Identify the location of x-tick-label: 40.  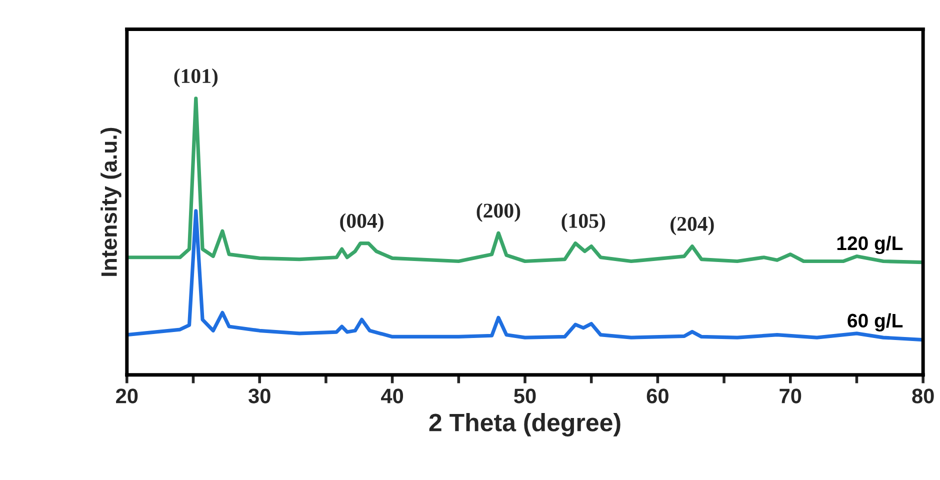
(392, 396).